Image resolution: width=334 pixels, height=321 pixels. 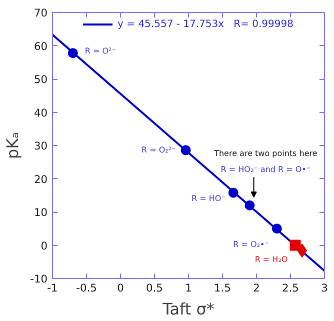 What do you see at coordinates (41, 146) in the screenshot?
I see `y-tick-label: 30` at bounding box center [41, 146].